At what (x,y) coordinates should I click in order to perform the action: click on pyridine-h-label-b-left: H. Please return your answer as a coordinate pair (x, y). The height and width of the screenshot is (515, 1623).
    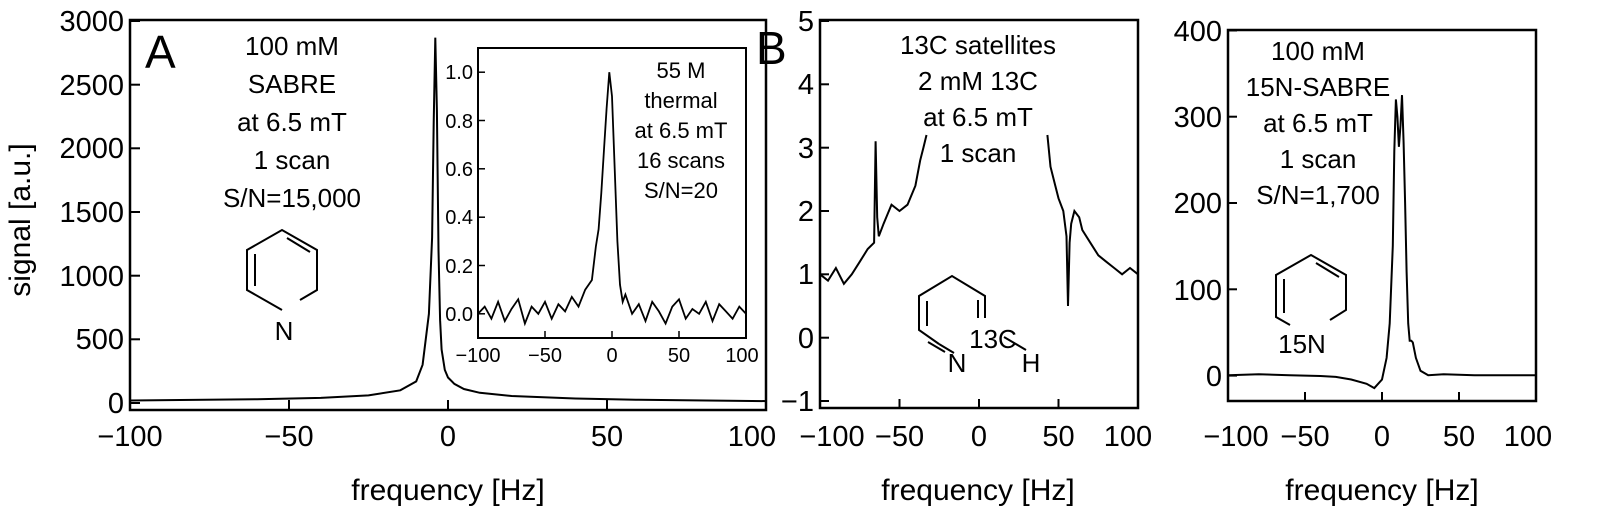
    Looking at the image, I should click on (1031, 363).